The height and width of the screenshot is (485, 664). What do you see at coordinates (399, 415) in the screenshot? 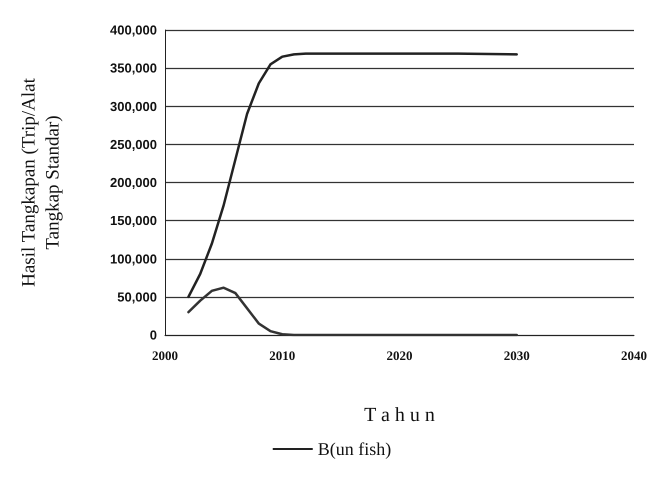
I see `x-axis-title: T a h u n` at bounding box center [399, 415].